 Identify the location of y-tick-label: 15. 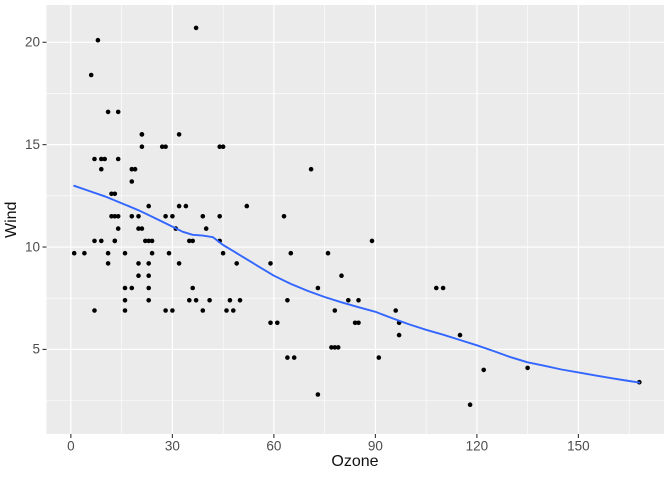
(32, 144).